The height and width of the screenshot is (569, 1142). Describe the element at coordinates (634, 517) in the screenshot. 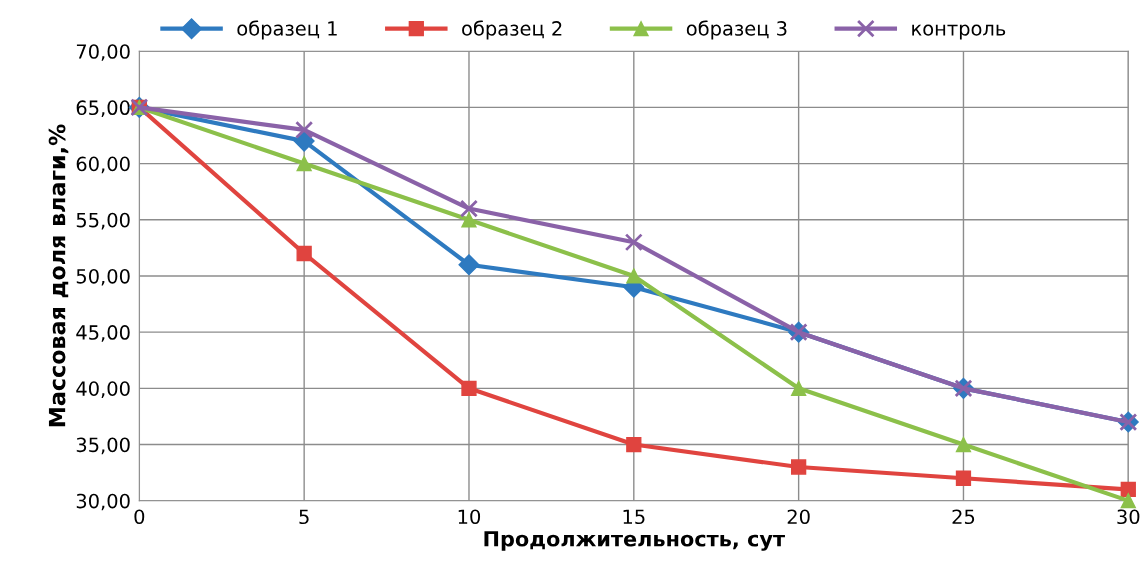

I see `x-tick-label: 15` at that location.